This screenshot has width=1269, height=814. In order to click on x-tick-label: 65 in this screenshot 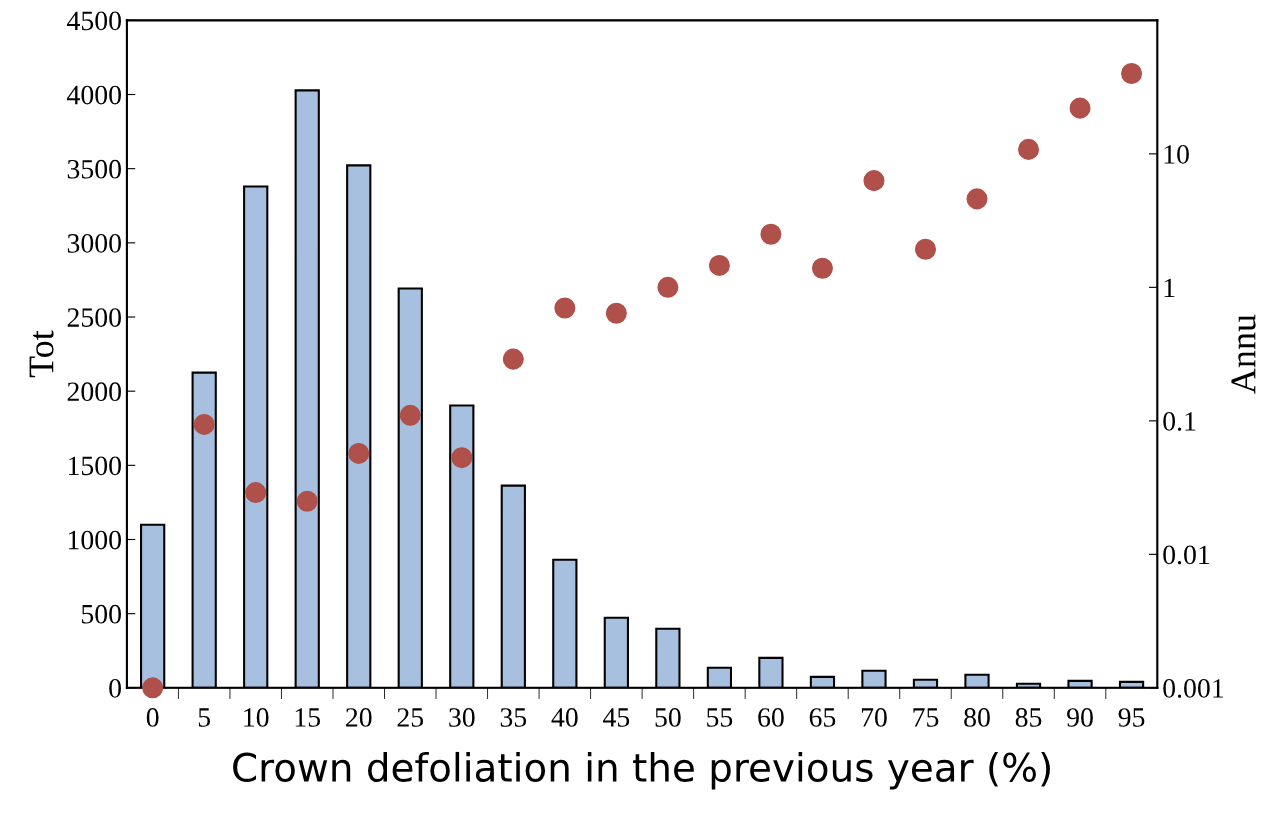, I will do `click(822, 717)`.